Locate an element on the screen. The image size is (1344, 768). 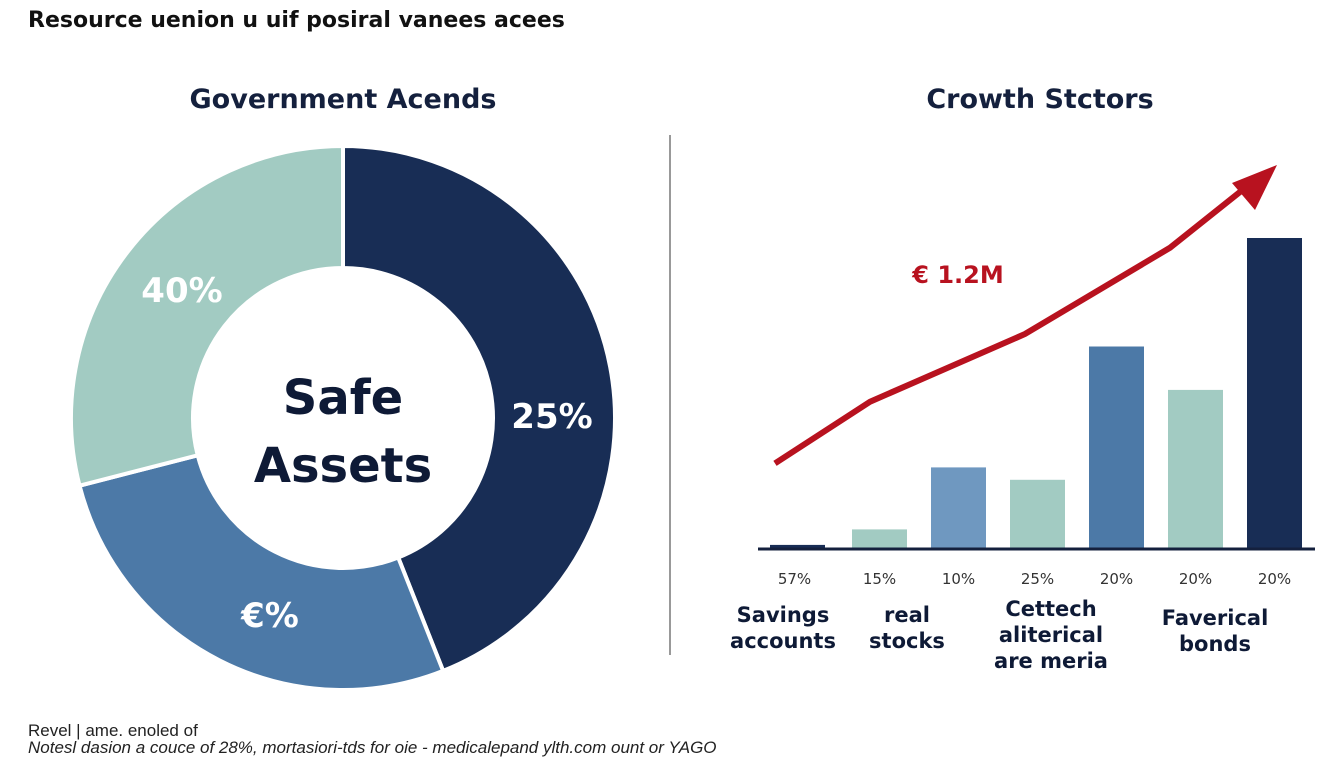
bar-value-label: 57% is located at coordinates (794, 579).